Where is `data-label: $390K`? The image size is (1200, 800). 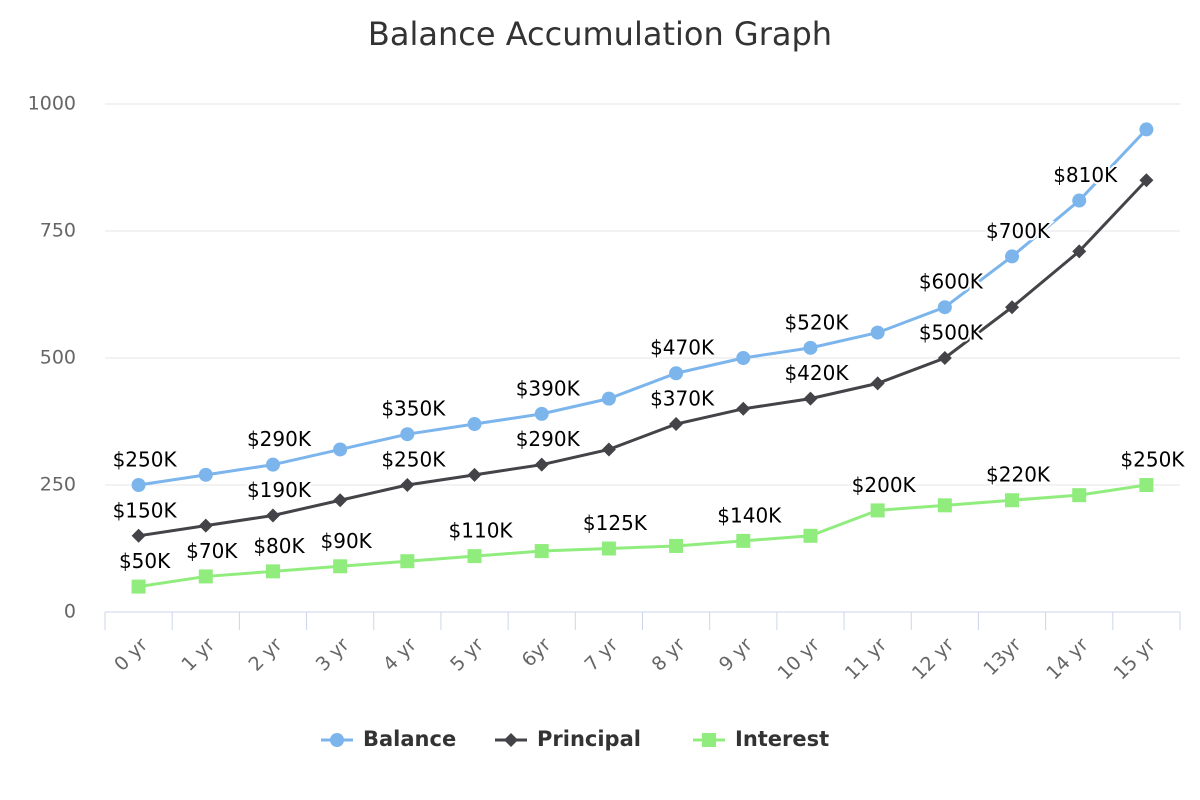 data-label: $390K is located at coordinates (548, 388).